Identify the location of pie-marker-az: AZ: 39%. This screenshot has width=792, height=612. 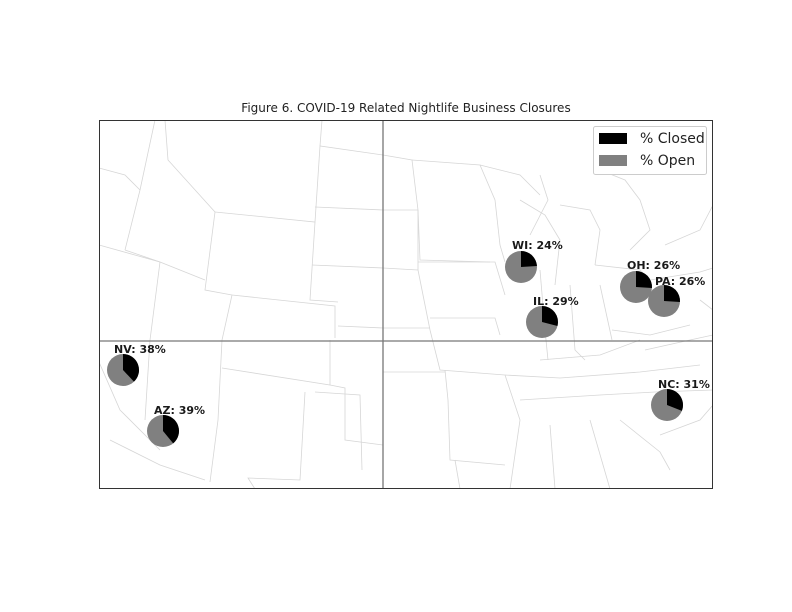
(176, 425).